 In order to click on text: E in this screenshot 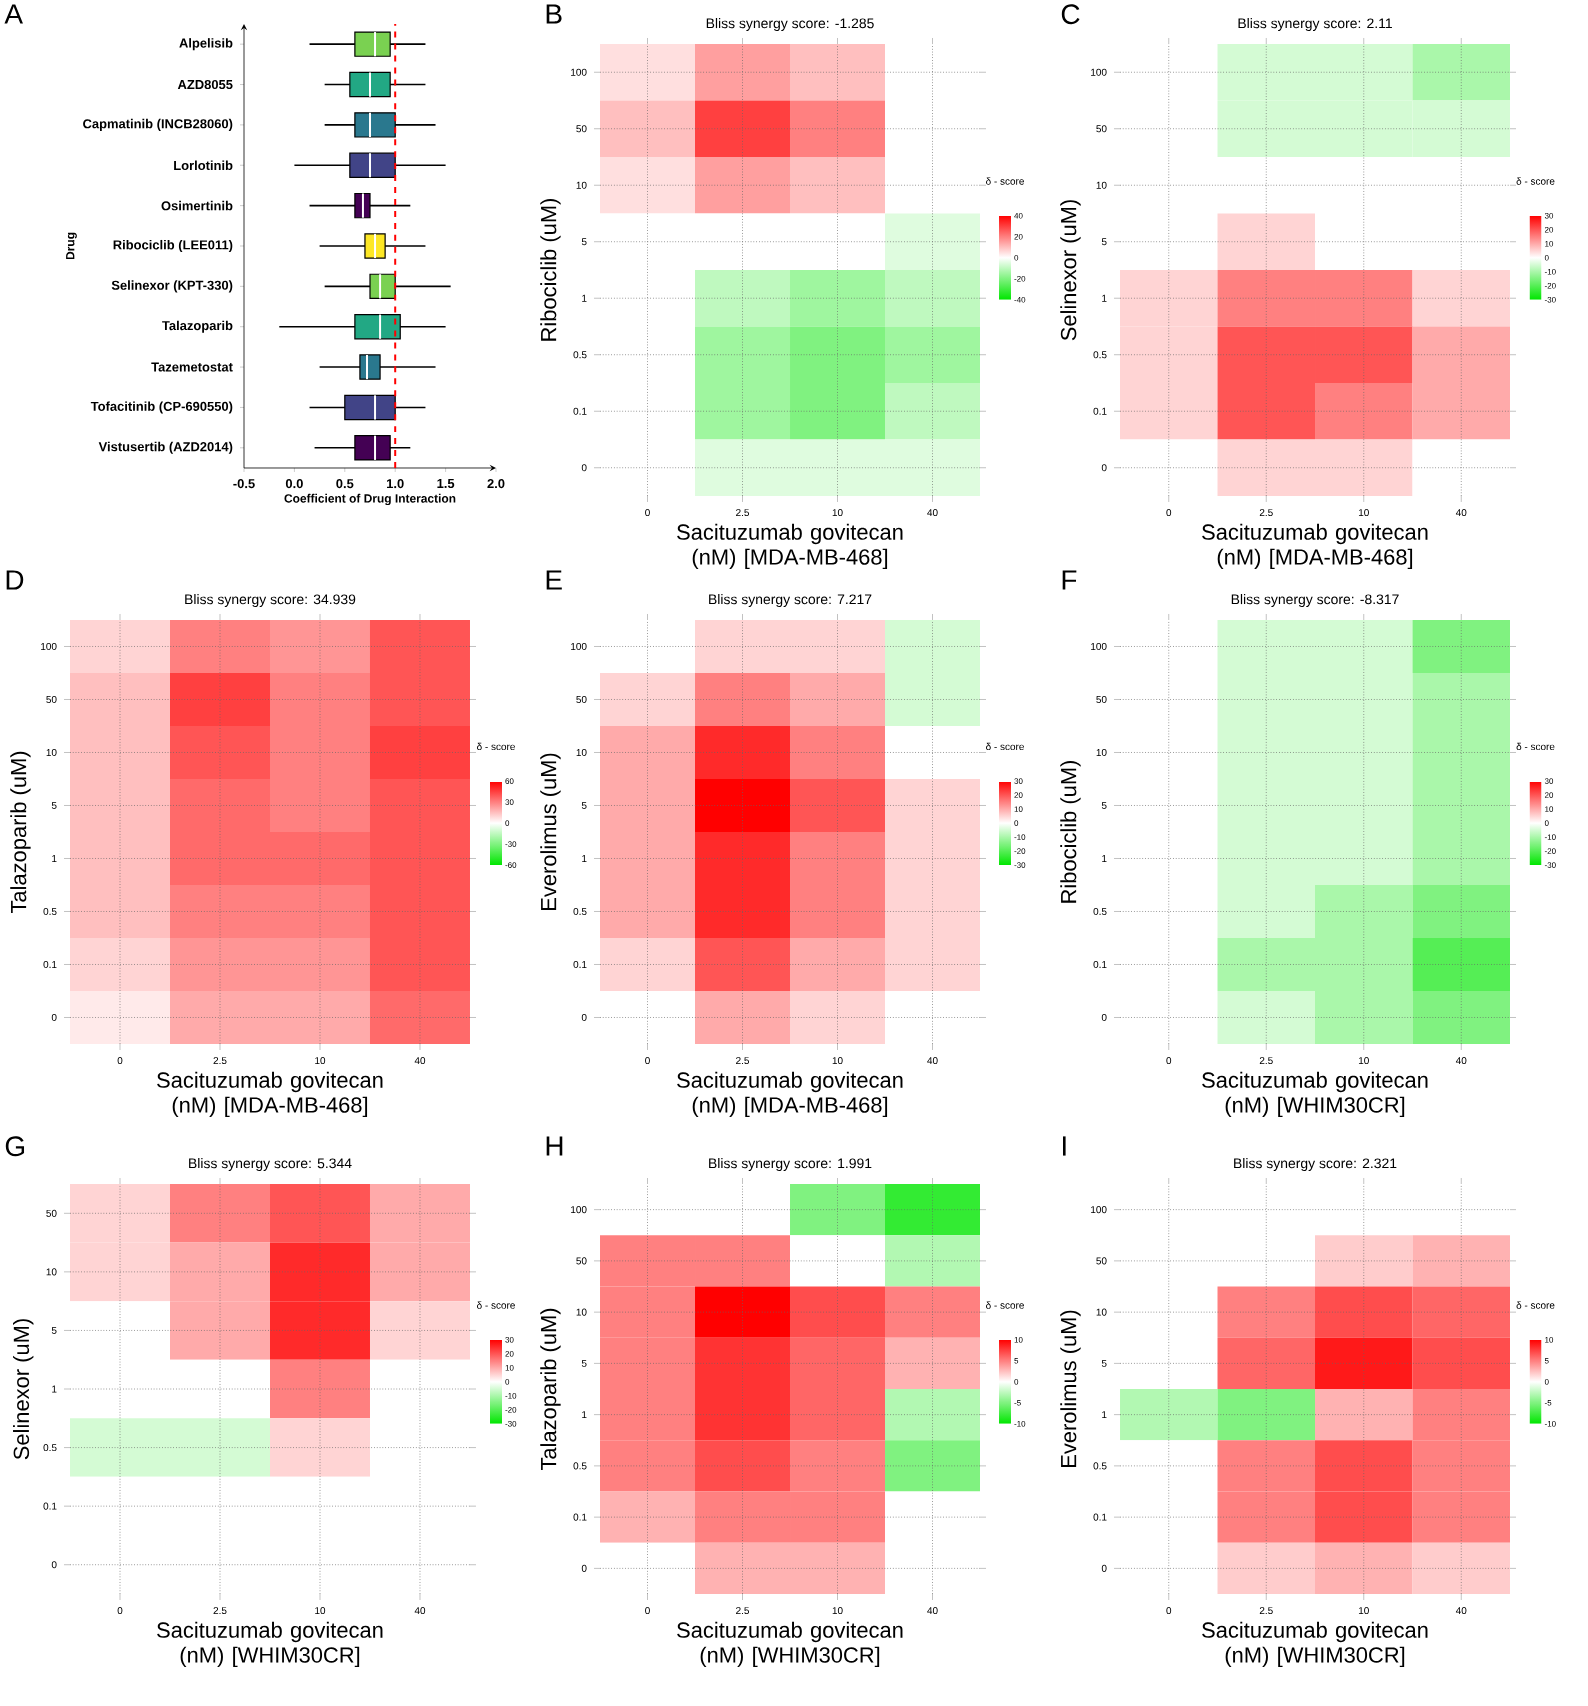, I will do `click(554, 580)`.